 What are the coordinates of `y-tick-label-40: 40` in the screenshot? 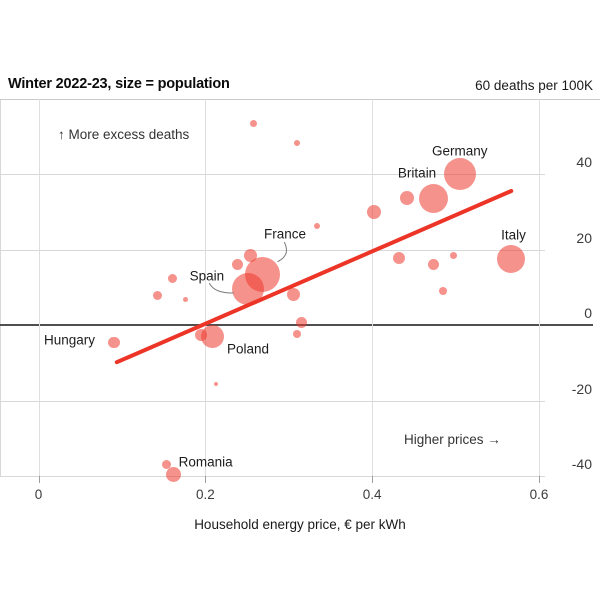 It's located at (584, 162).